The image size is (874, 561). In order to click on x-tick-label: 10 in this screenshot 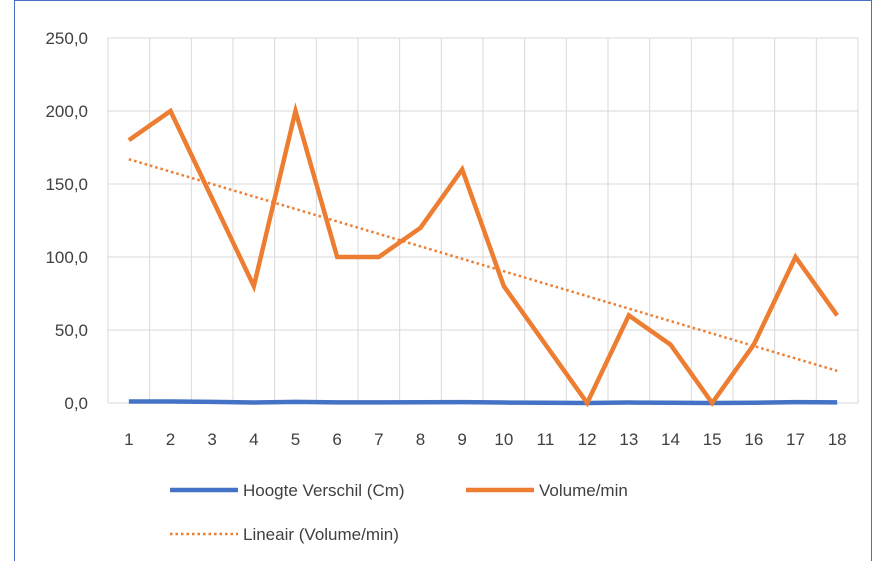, I will do `click(503, 439)`.